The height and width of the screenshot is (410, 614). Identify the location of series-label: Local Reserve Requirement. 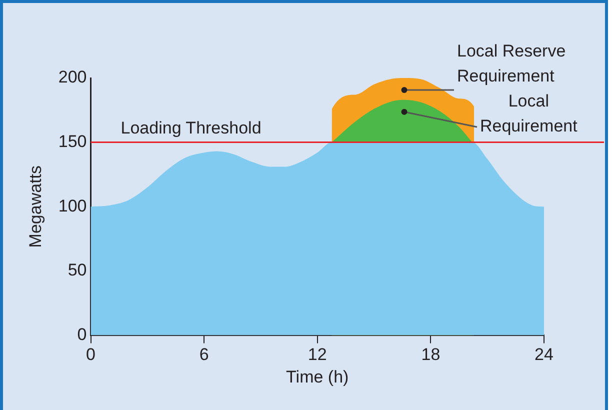
(511, 64).